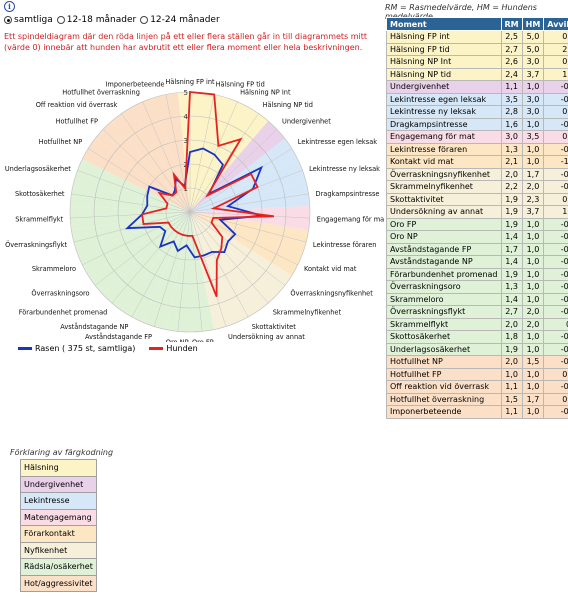 The height and width of the screenshot is (600, 568). What do you see at coordinates (444, 412) in the screenshot?
I see `cell-moment: Imponerbeteende` at bounding box center [444, 412].